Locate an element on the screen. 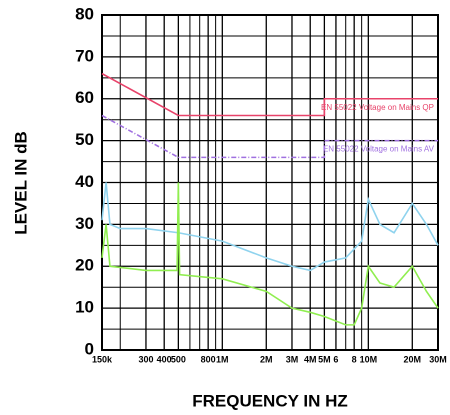 The image size is (450, 415). x-tick-label: 400 is located at coordinates (164, 359).